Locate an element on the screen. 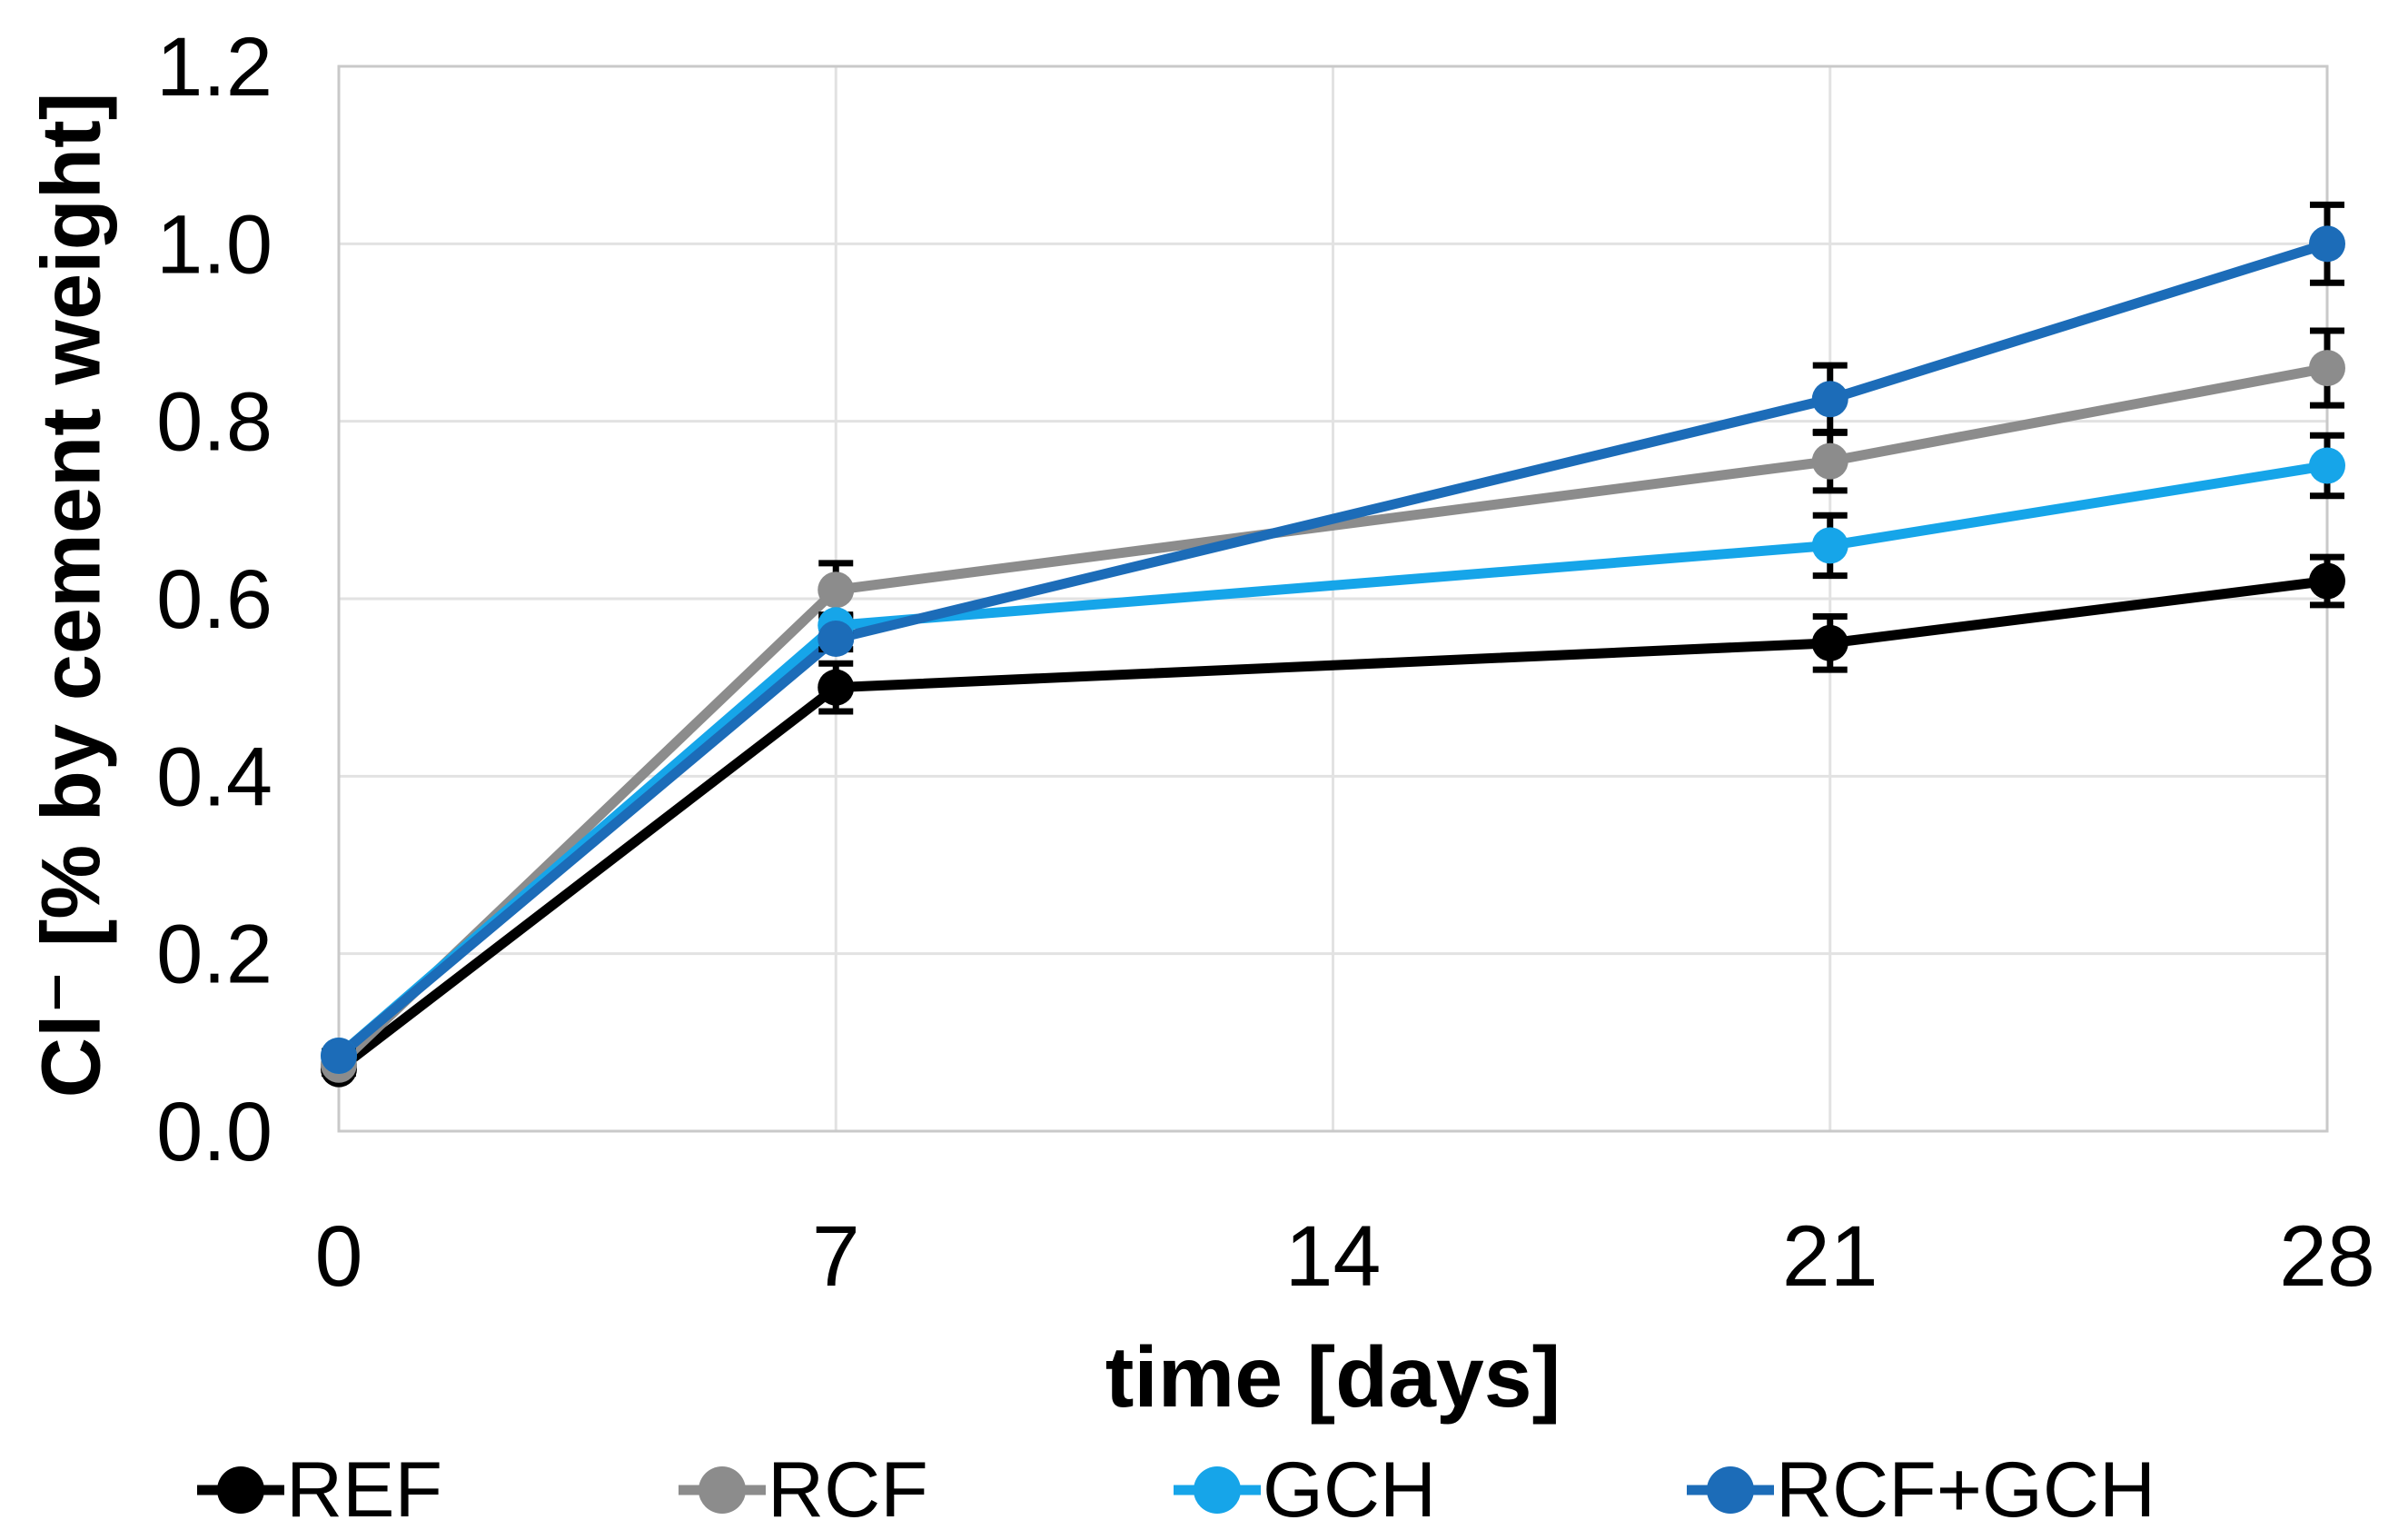 The width and height of the screenshot is (2408, 1540). legend-item-rcf-gch: RCF+GCH is located at coordinates (1920, 1490).